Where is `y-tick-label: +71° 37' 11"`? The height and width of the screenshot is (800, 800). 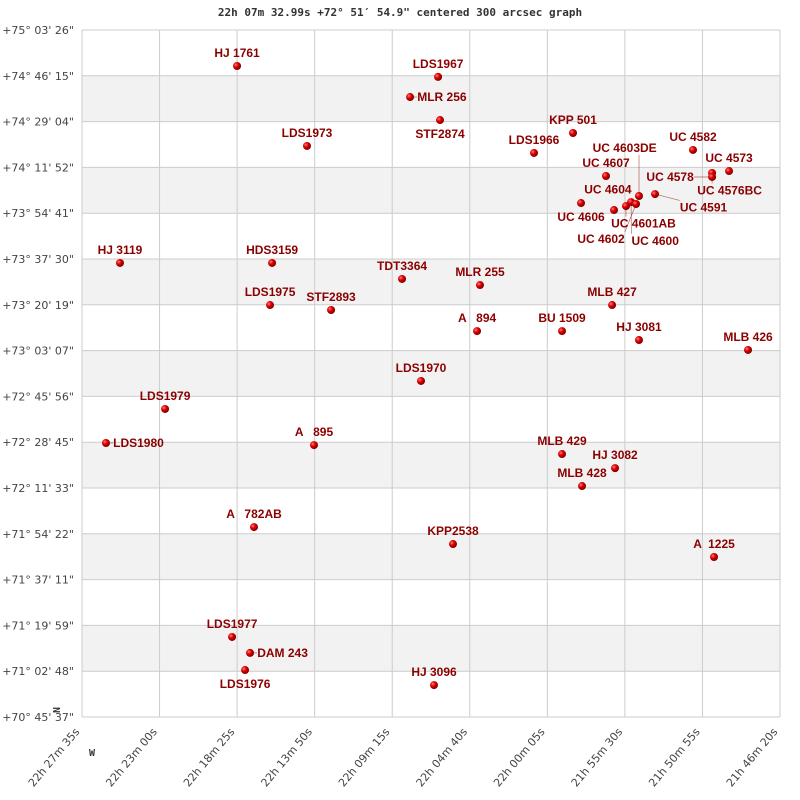
y-tick-label: +71° 37' 11" is located at coordinates (38, 580).